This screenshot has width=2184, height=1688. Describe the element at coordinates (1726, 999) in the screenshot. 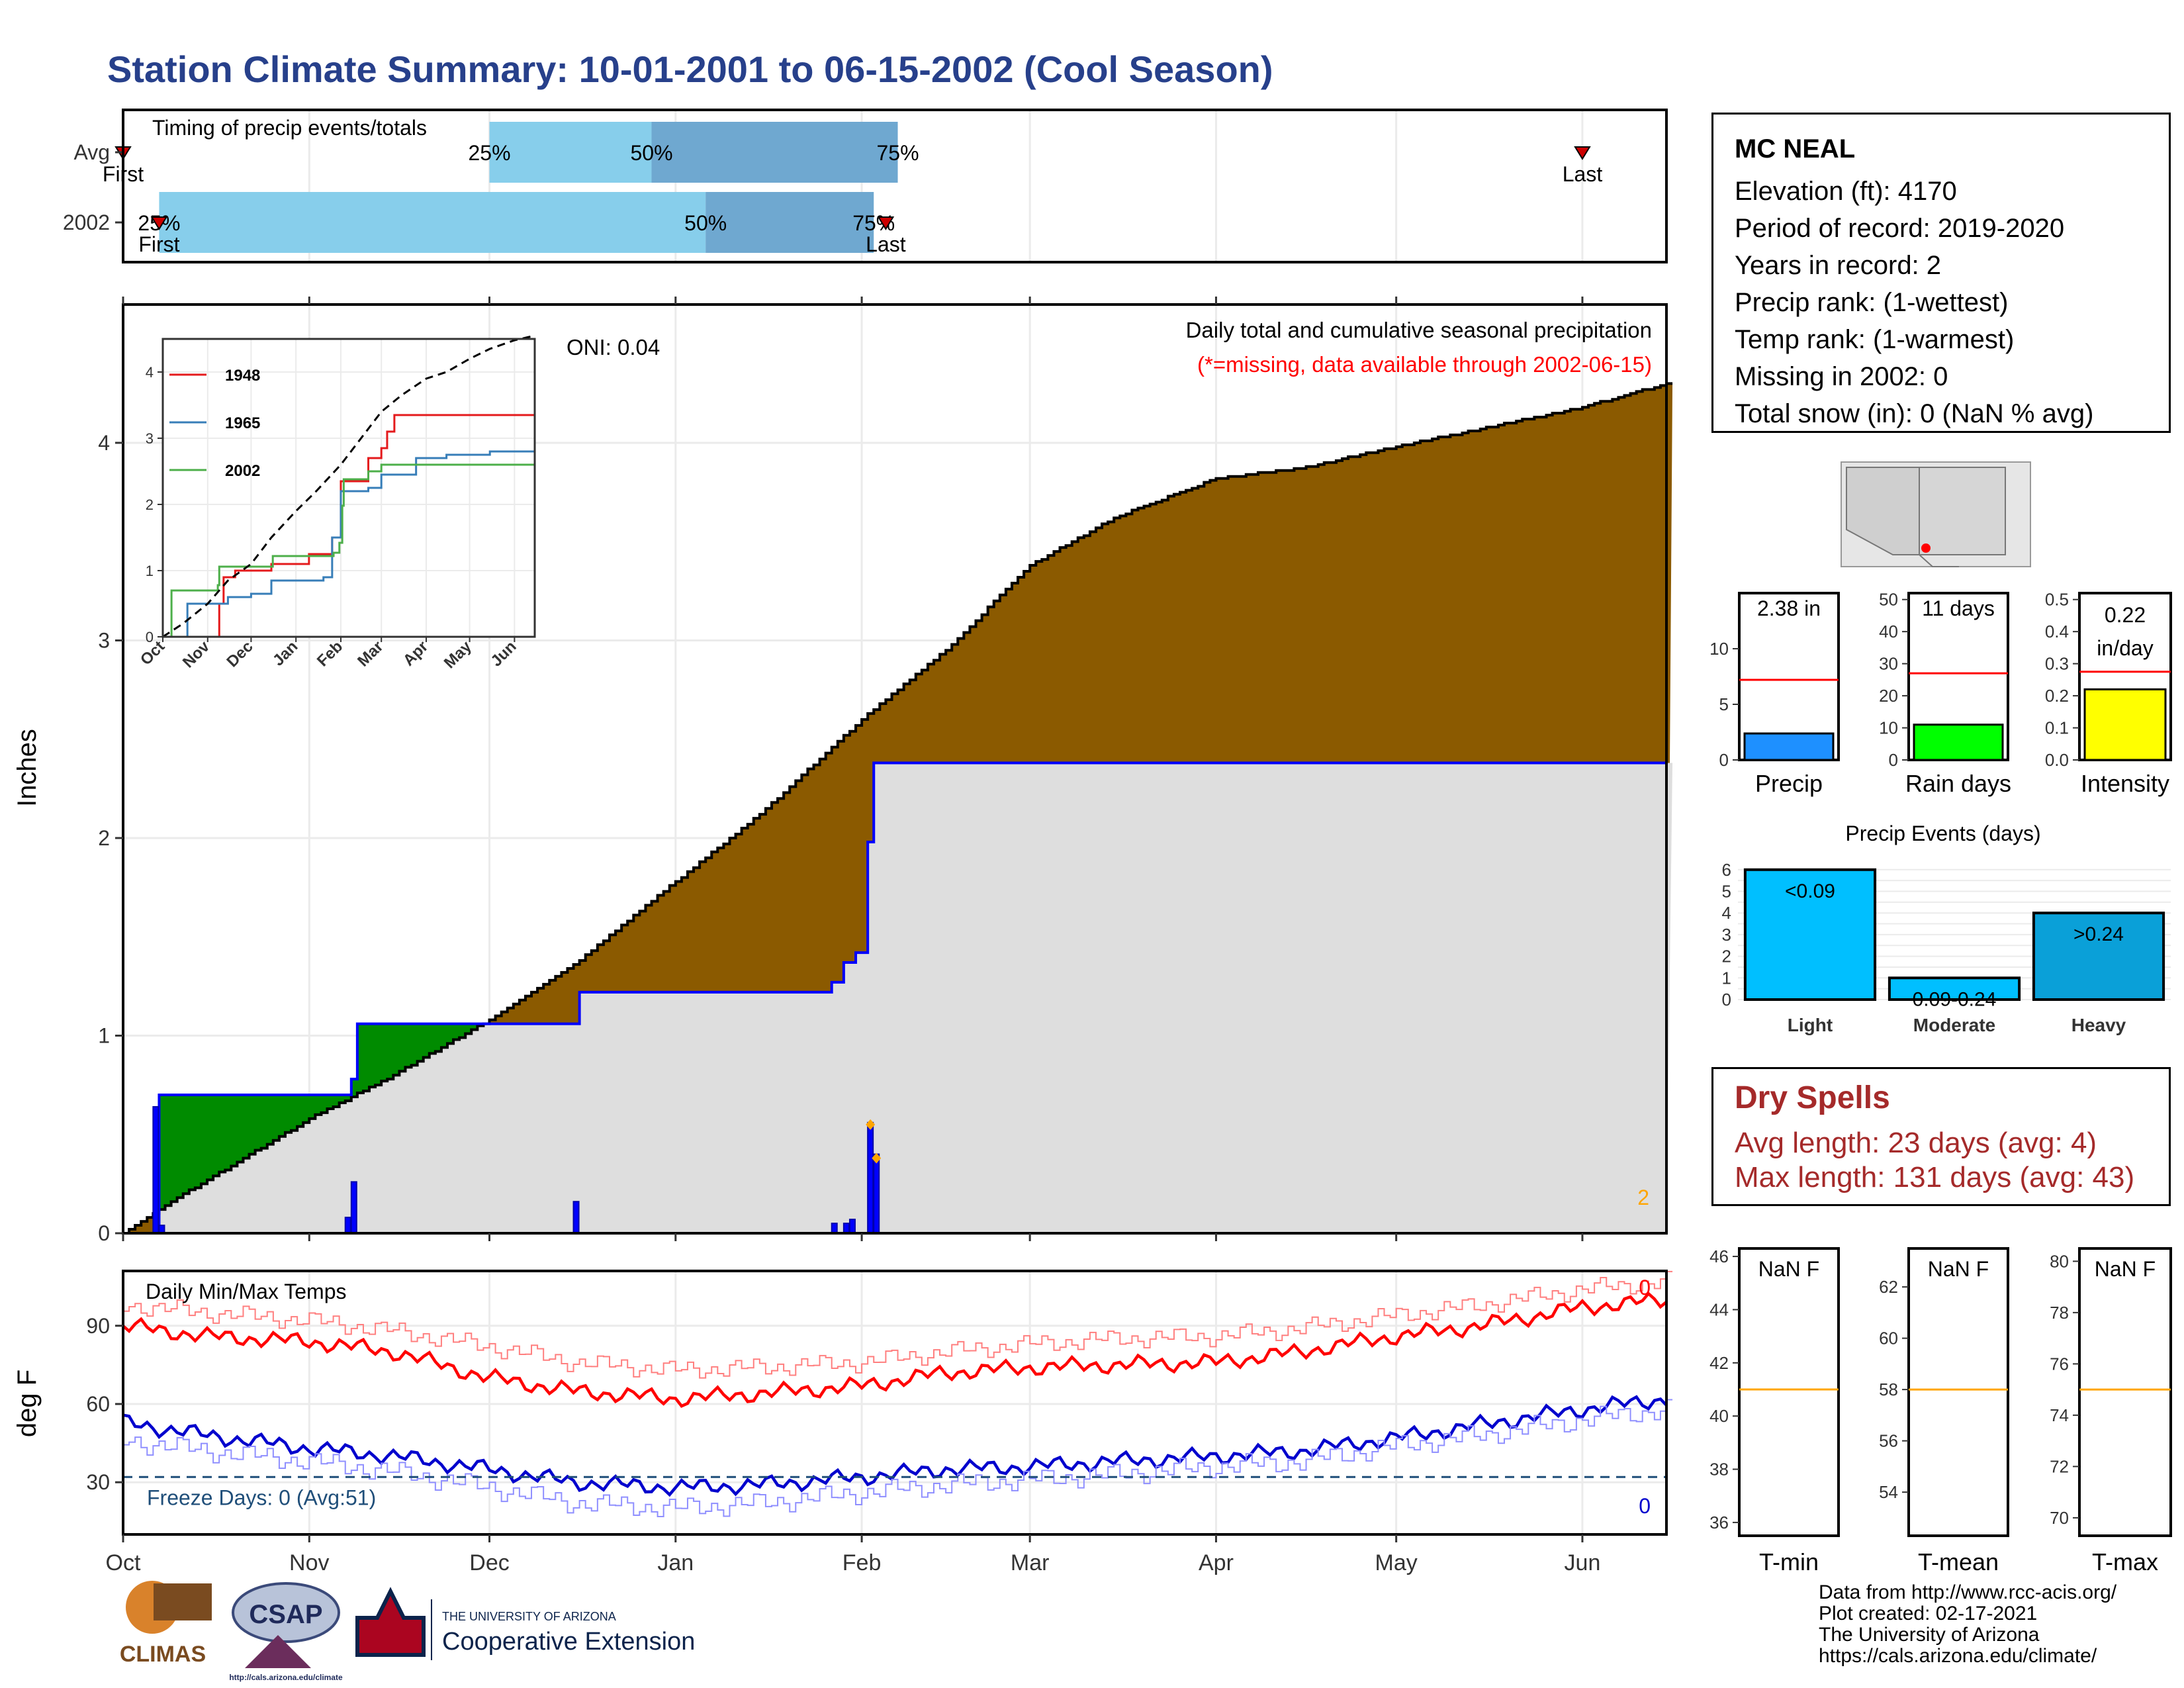

I see `events-y-tick-label: 0` at that location.